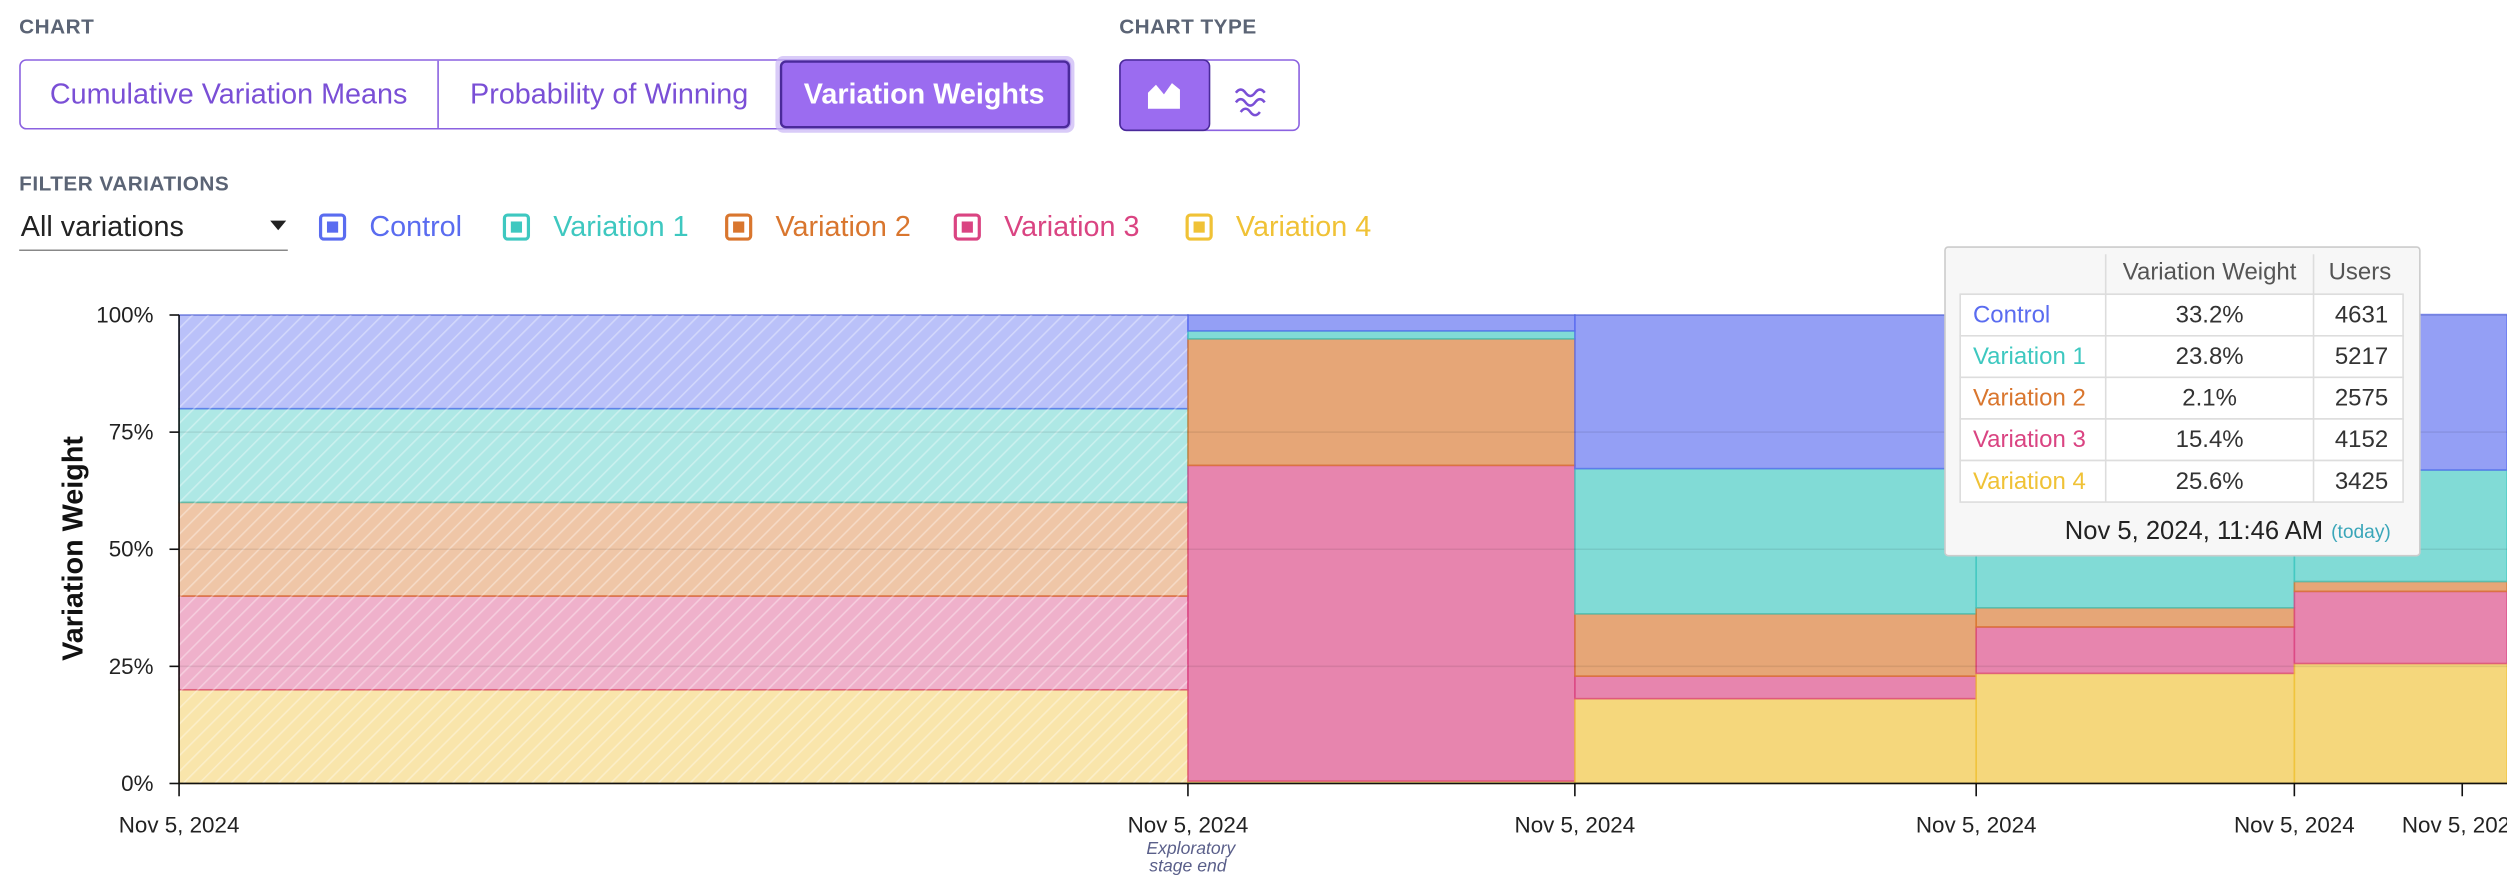 The image size is (2507, 890). What do you see at coordinates (2361, 439) in the screenshot?
I see `row-users: 4152` at bounding box center [2361, 439].